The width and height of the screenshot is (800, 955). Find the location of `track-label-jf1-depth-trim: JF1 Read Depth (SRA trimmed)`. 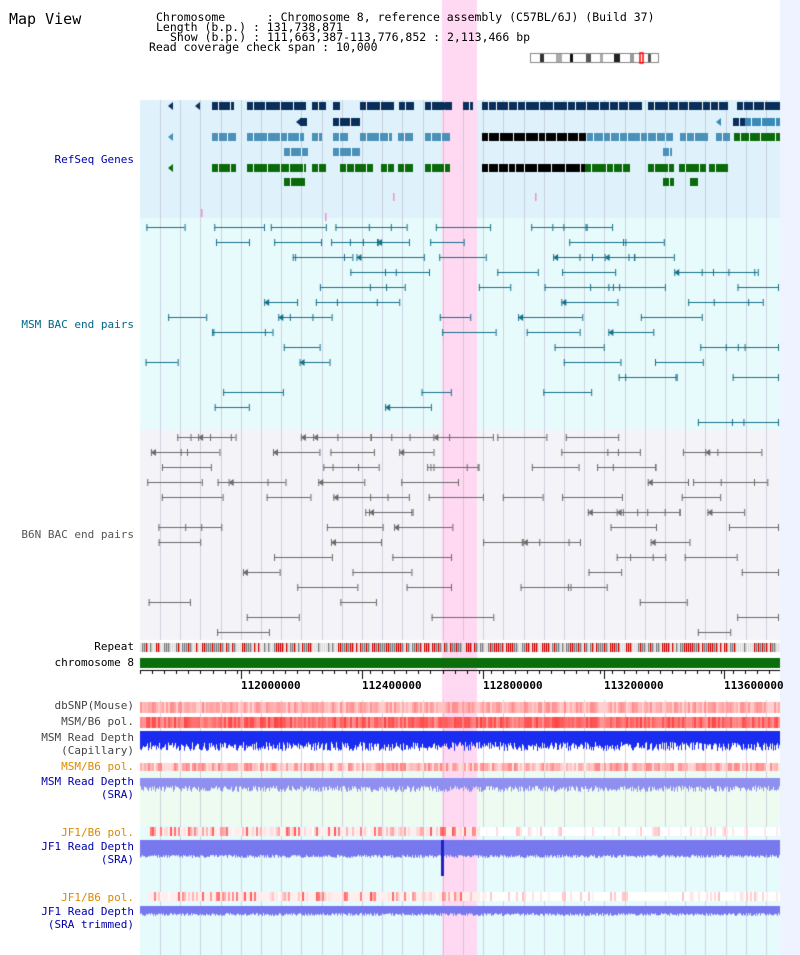

track-label-jf1-depth-trim: JF1 Read Depth (SRA trimmed) is located at coordinates (87, 918).